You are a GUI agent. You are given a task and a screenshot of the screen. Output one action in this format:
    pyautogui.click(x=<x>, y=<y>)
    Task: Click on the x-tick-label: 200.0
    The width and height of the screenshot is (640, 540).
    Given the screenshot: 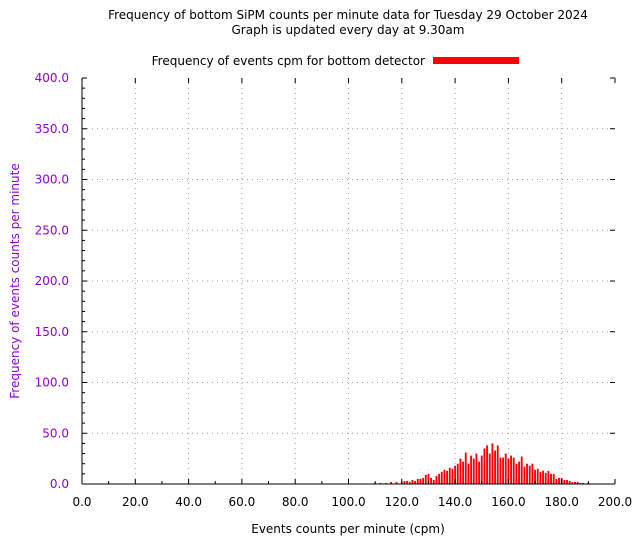 What is the action you would take?
    pyautogui.click(x=615, y=502)
    